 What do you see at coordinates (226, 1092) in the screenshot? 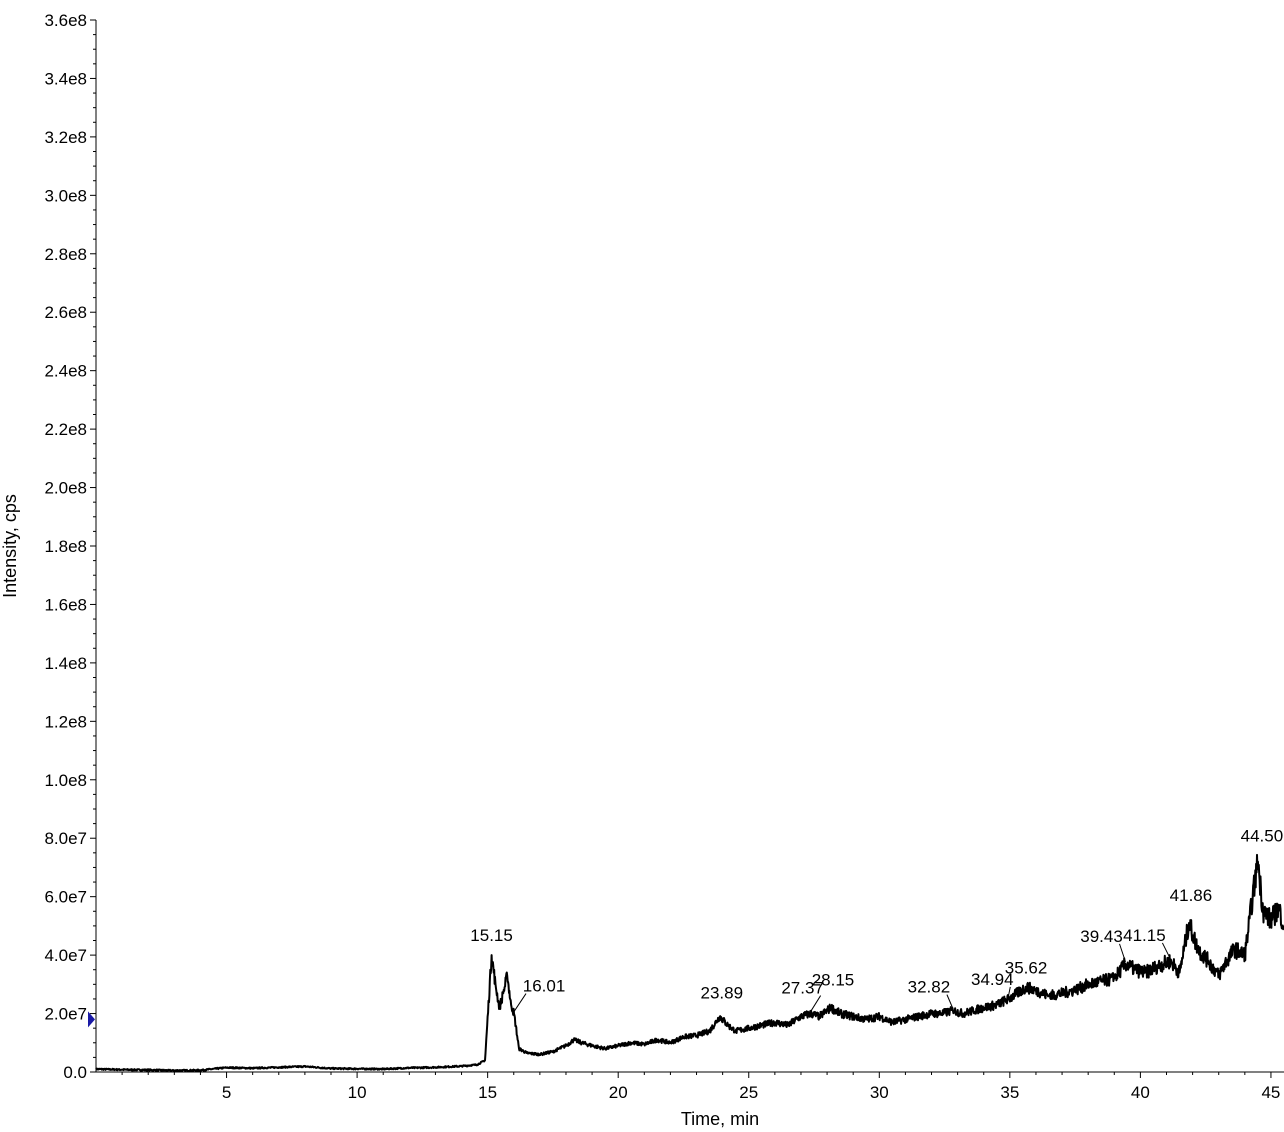
I see `x-tick-label: 5` at bounding box center [226, 1092].